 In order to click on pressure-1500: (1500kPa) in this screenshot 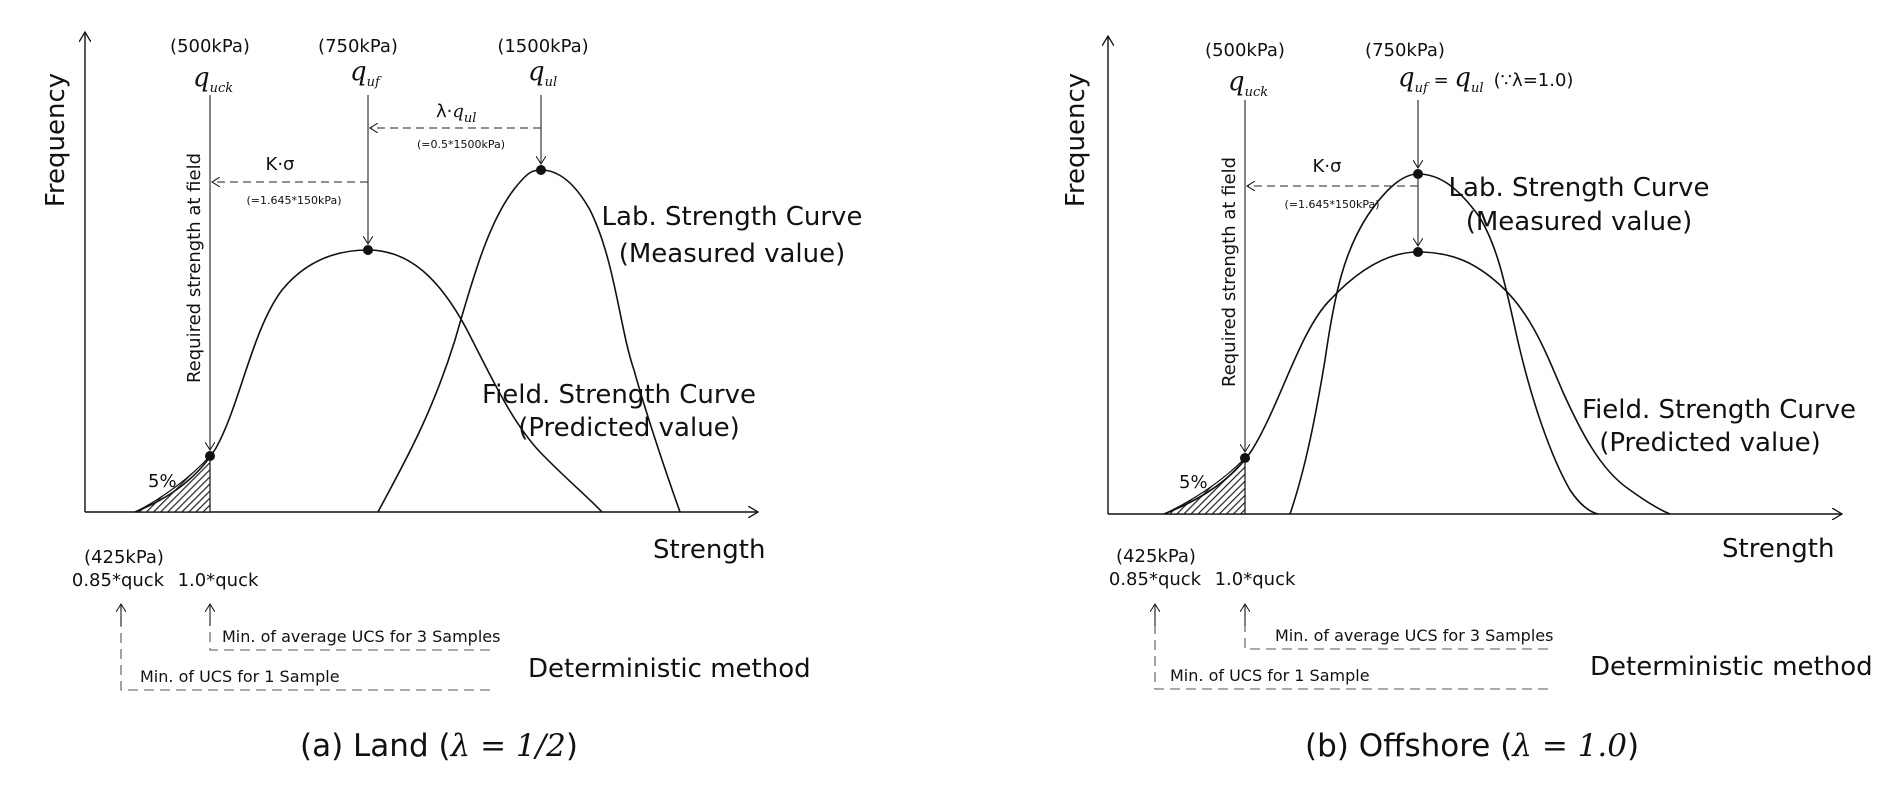, I will do `click(542, 46)`.